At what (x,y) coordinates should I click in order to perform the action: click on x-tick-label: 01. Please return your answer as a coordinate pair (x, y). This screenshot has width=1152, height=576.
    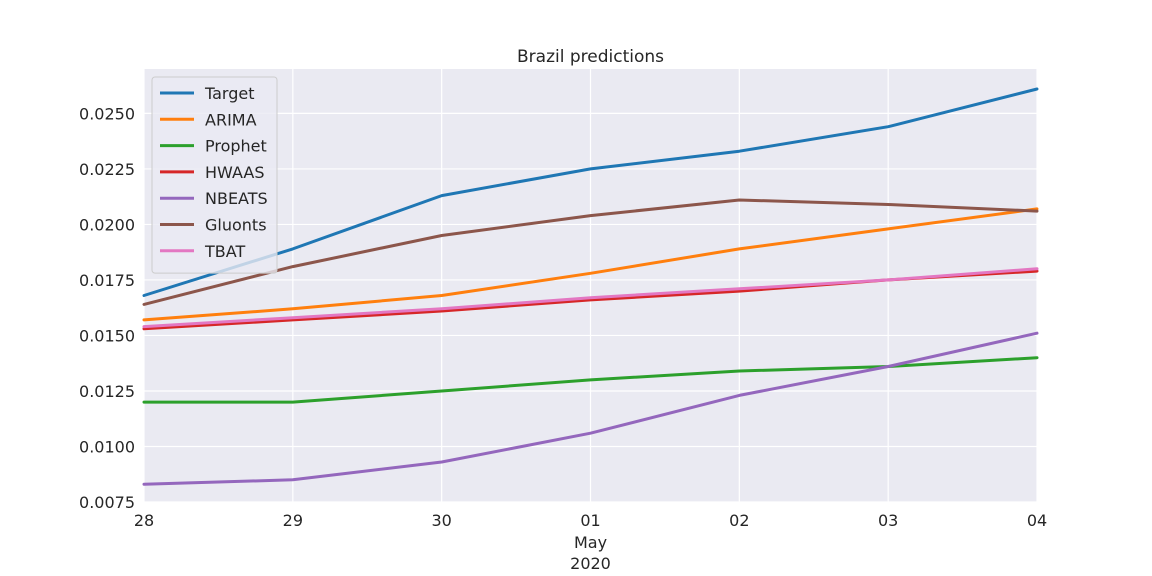
    Looking at the image, I should click on (590, 520).